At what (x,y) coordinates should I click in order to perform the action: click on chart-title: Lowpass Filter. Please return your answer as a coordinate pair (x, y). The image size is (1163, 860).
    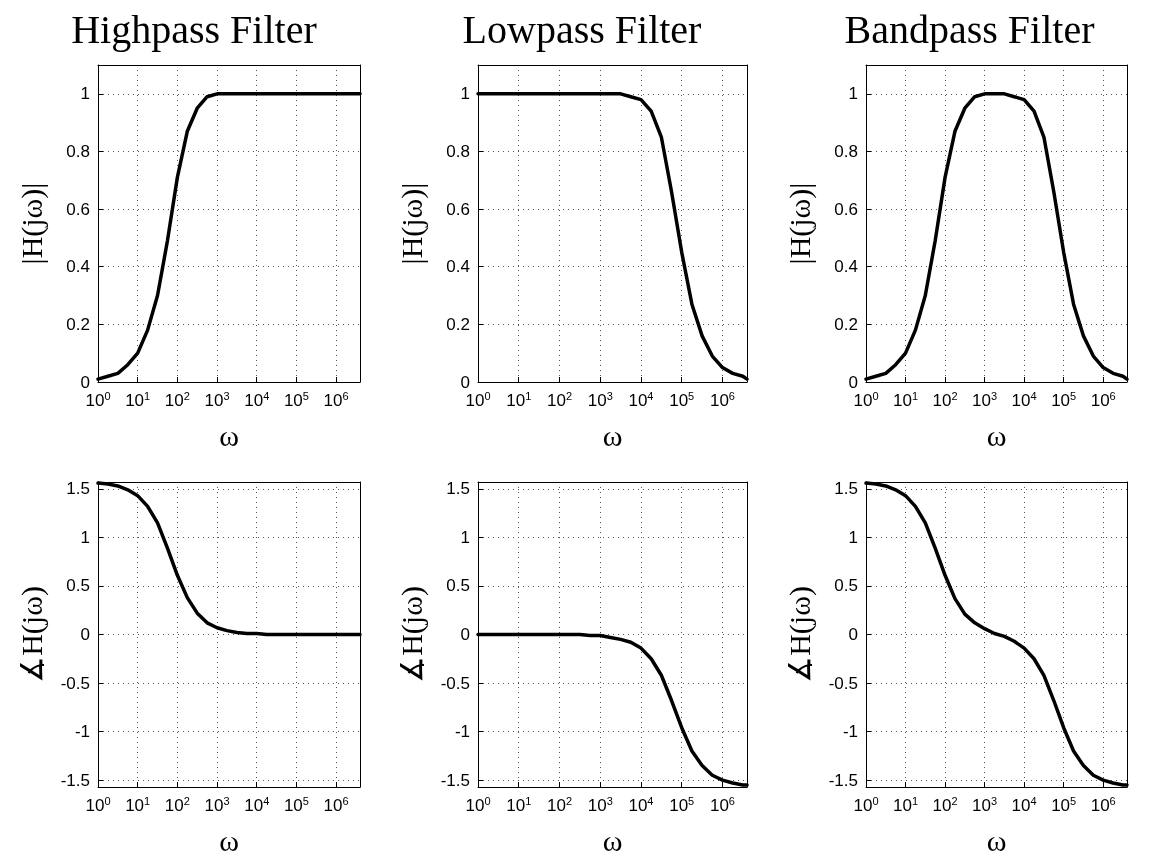
    Looking at the image, I should click on (582, 29).